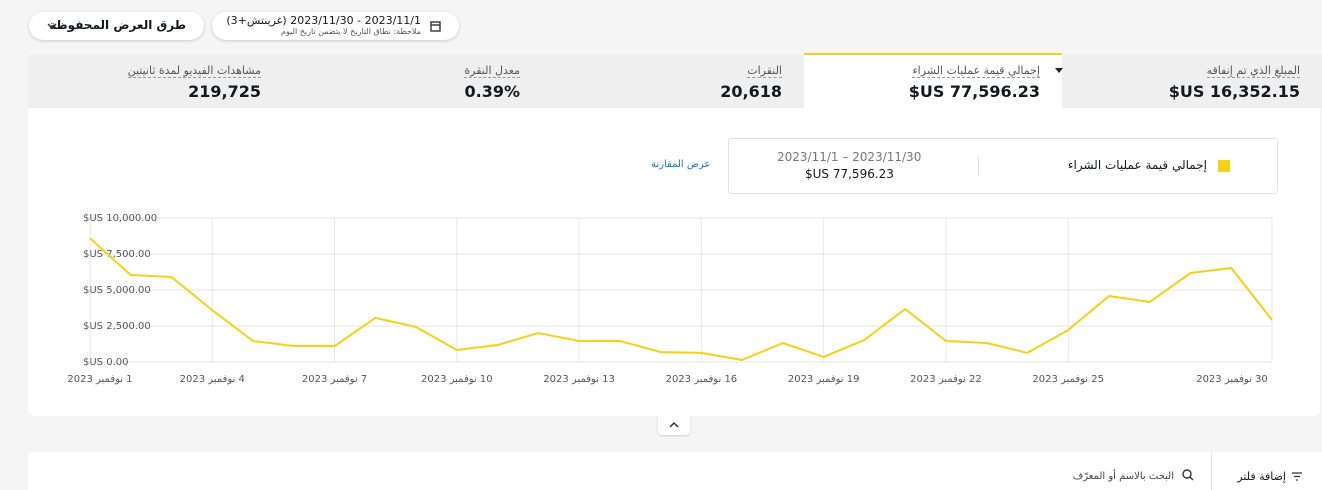 This screenshot has width=1322, height=490. What do you see at coordinates (1068, 379) in the screenshot?
I see `x-tick-label: 25 نوفمبر 2023` at bounding box center [1068, 379].